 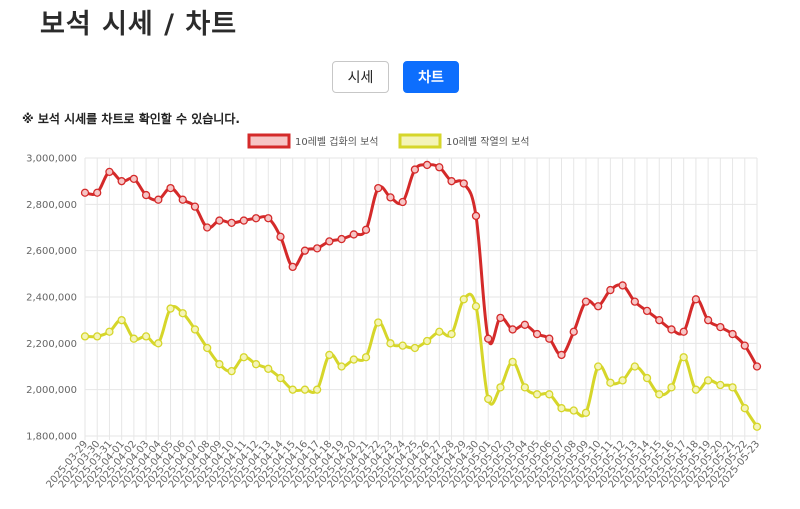 What do you see at coordinates (420, 141) in the screenshot?
I see `legend-swatch-yellow` at bounding box center [420, 141].